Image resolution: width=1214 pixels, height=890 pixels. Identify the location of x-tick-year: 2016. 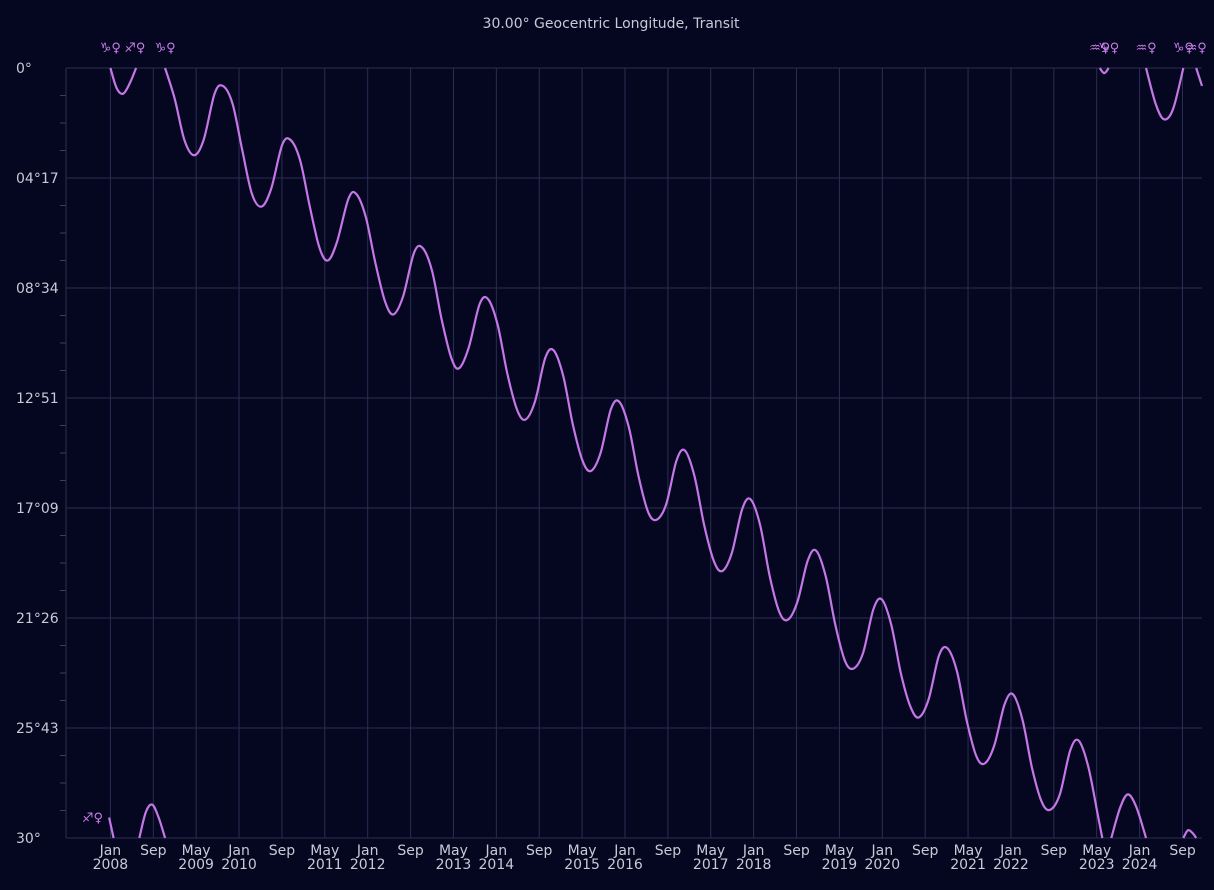
(625, 865).